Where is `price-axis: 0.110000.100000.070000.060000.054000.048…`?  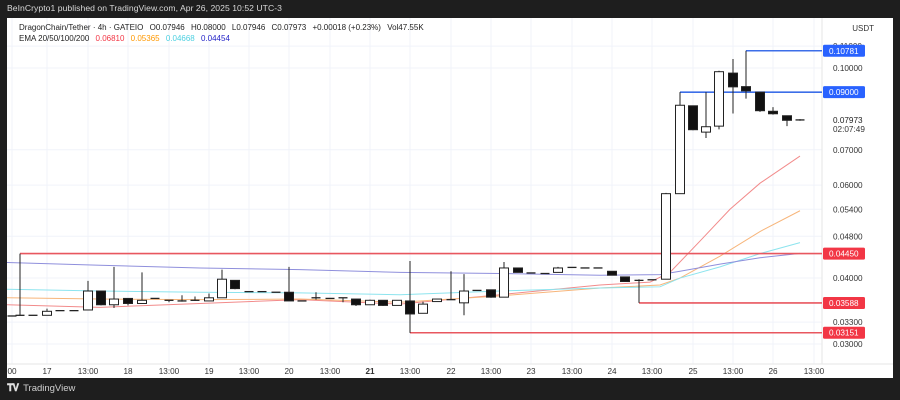
price-axis: 0.110000.100000.070000.060000.054000.048… is located at coordinates (844, 195).